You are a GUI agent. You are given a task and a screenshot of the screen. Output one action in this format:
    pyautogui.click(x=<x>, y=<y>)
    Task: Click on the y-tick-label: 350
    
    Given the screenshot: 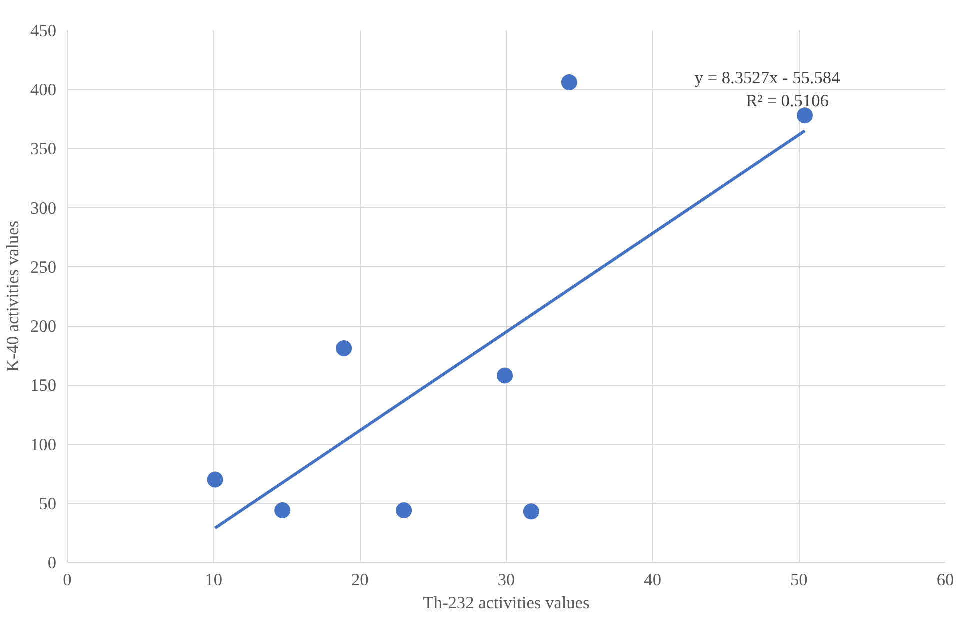 What is the action you would take?
    pyautogui.click(x=43, y=149)
    